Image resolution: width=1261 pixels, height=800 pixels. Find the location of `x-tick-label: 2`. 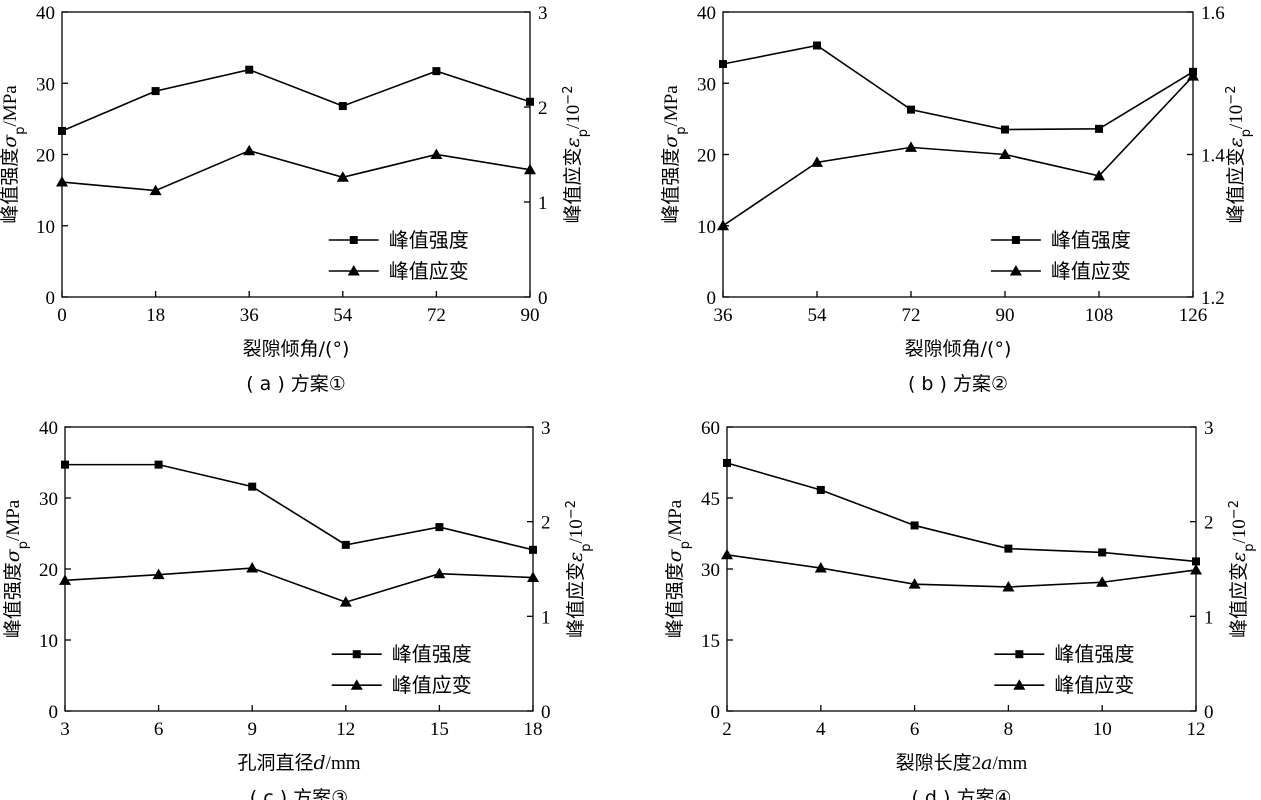

x-tick-label: 2 is located at coordinates (727, 729).